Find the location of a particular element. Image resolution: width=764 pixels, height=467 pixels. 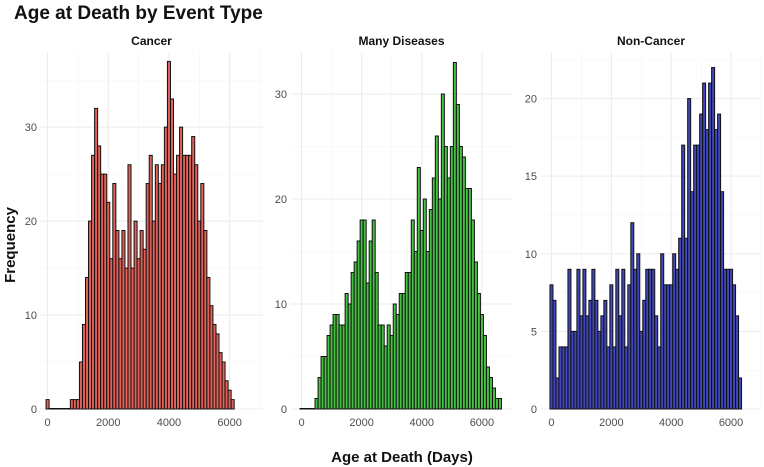

facet-title: Non-Cancer is located at coordinates (651, 41).